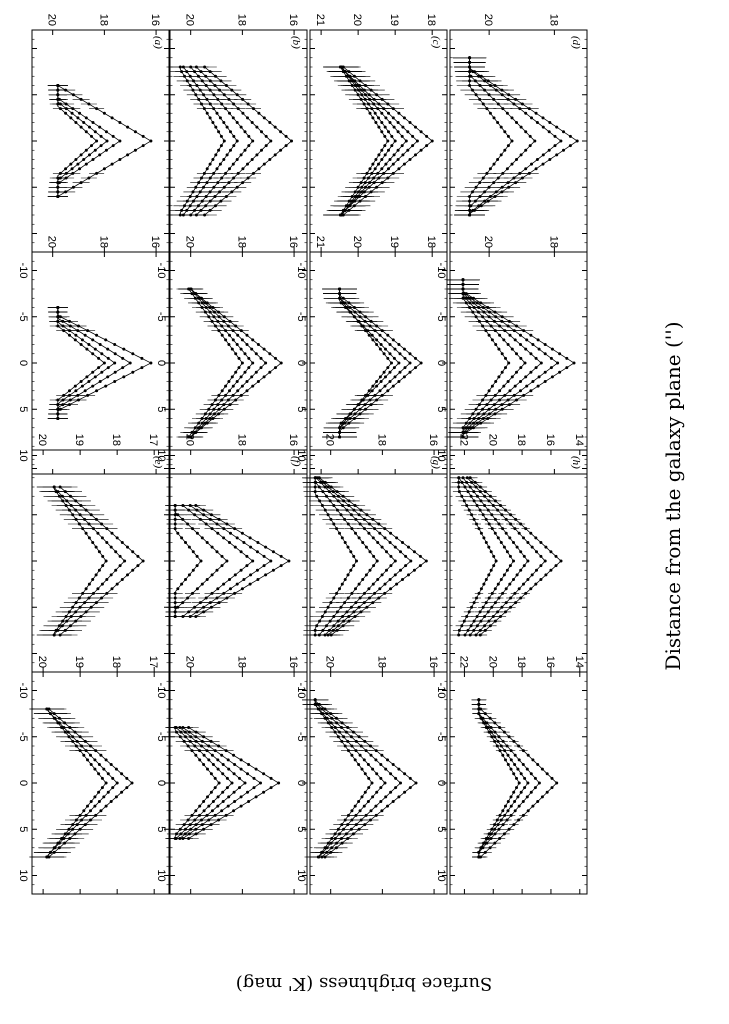 The height and width of the screenshot is (1024, 729). I want to click on panel-e-bottom: -10 -5 0 5 10 17 18 19 20, so click(93, 775).